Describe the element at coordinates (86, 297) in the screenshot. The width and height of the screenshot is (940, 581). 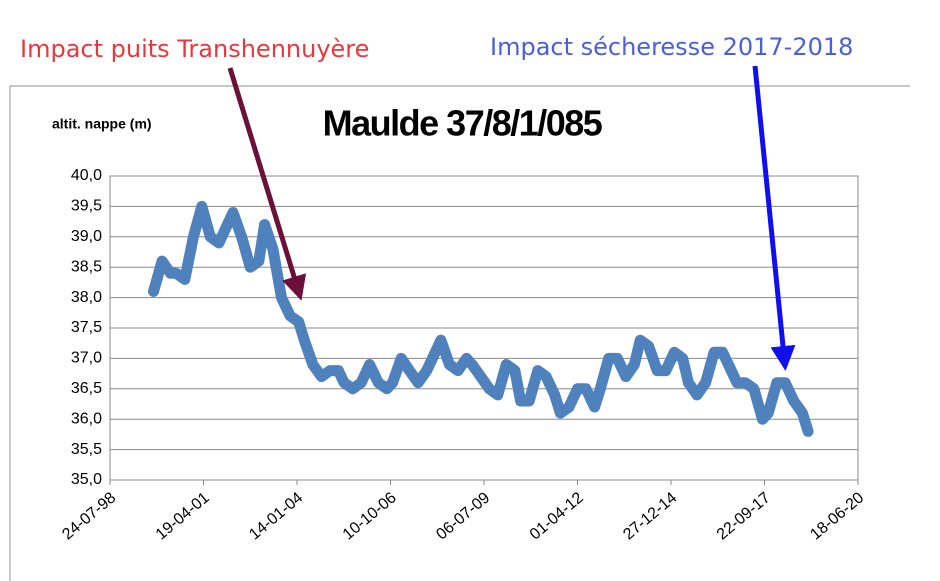
I see `y-tick-label: 38,0` at that location.